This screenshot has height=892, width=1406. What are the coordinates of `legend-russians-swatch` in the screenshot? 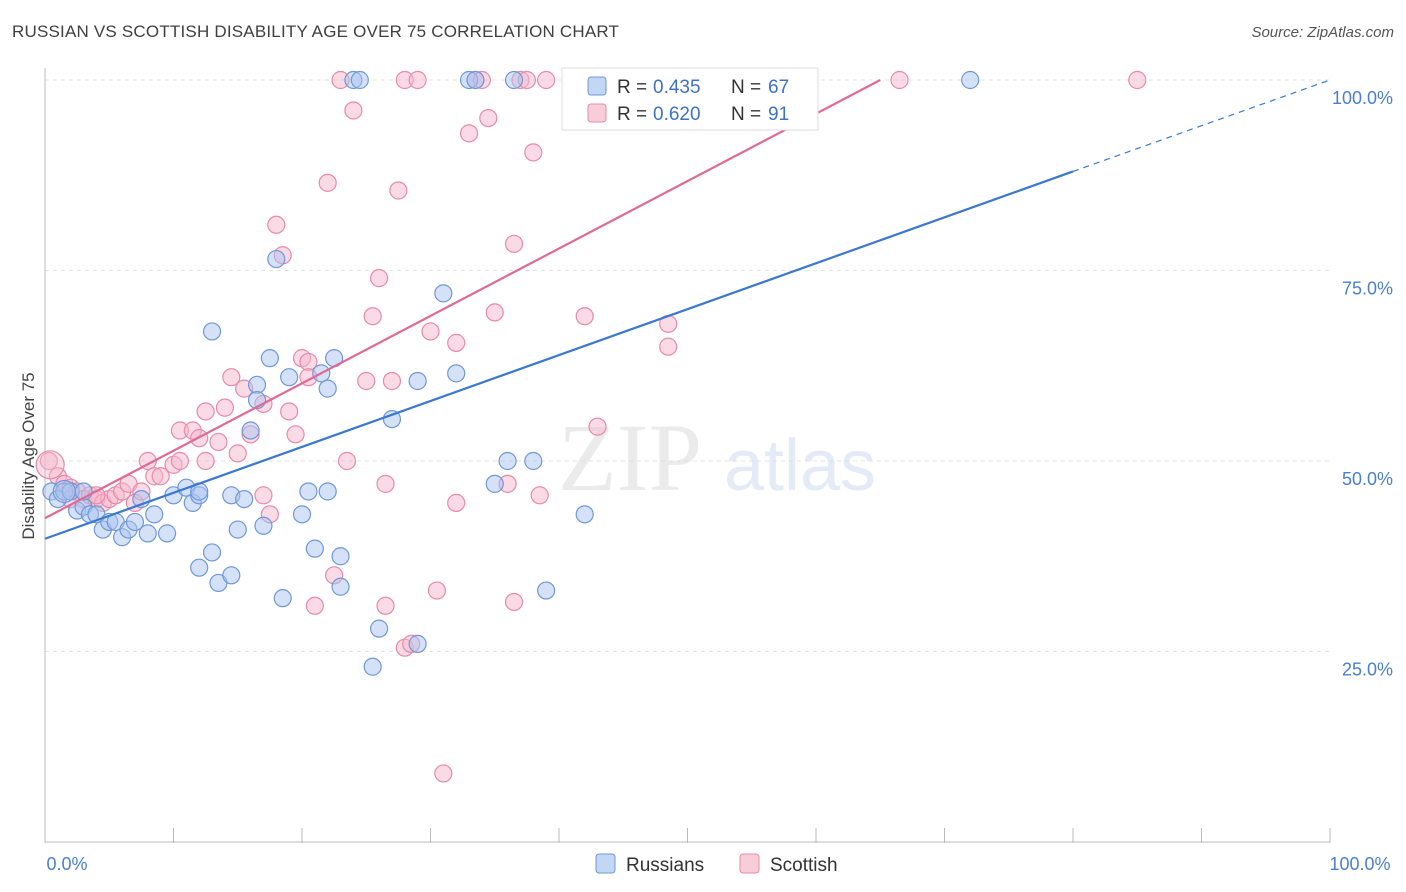 It's located at (597, 86).